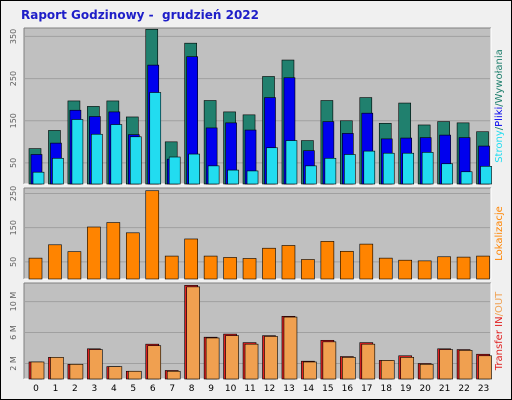 Image resolution: width=512 pixels, height=400 pixels. I want to click on hits-chart-y-axis-label: Strony/Pliki/Wywołania, so click(499, 106).